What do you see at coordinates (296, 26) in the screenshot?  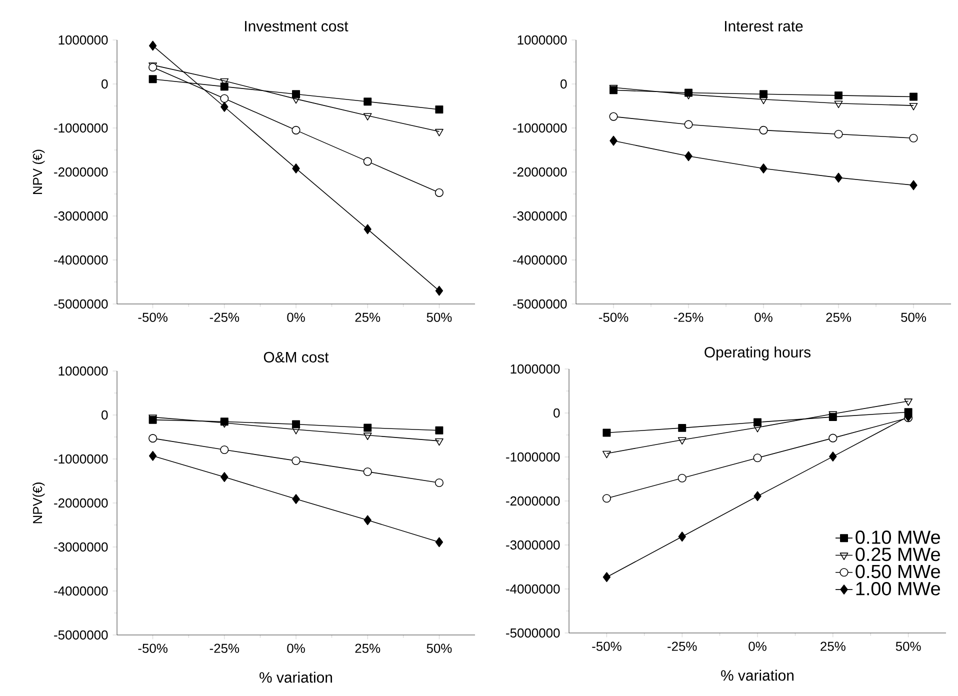 I see `chart-title: Investment cost` at bounding box center [296, 26].